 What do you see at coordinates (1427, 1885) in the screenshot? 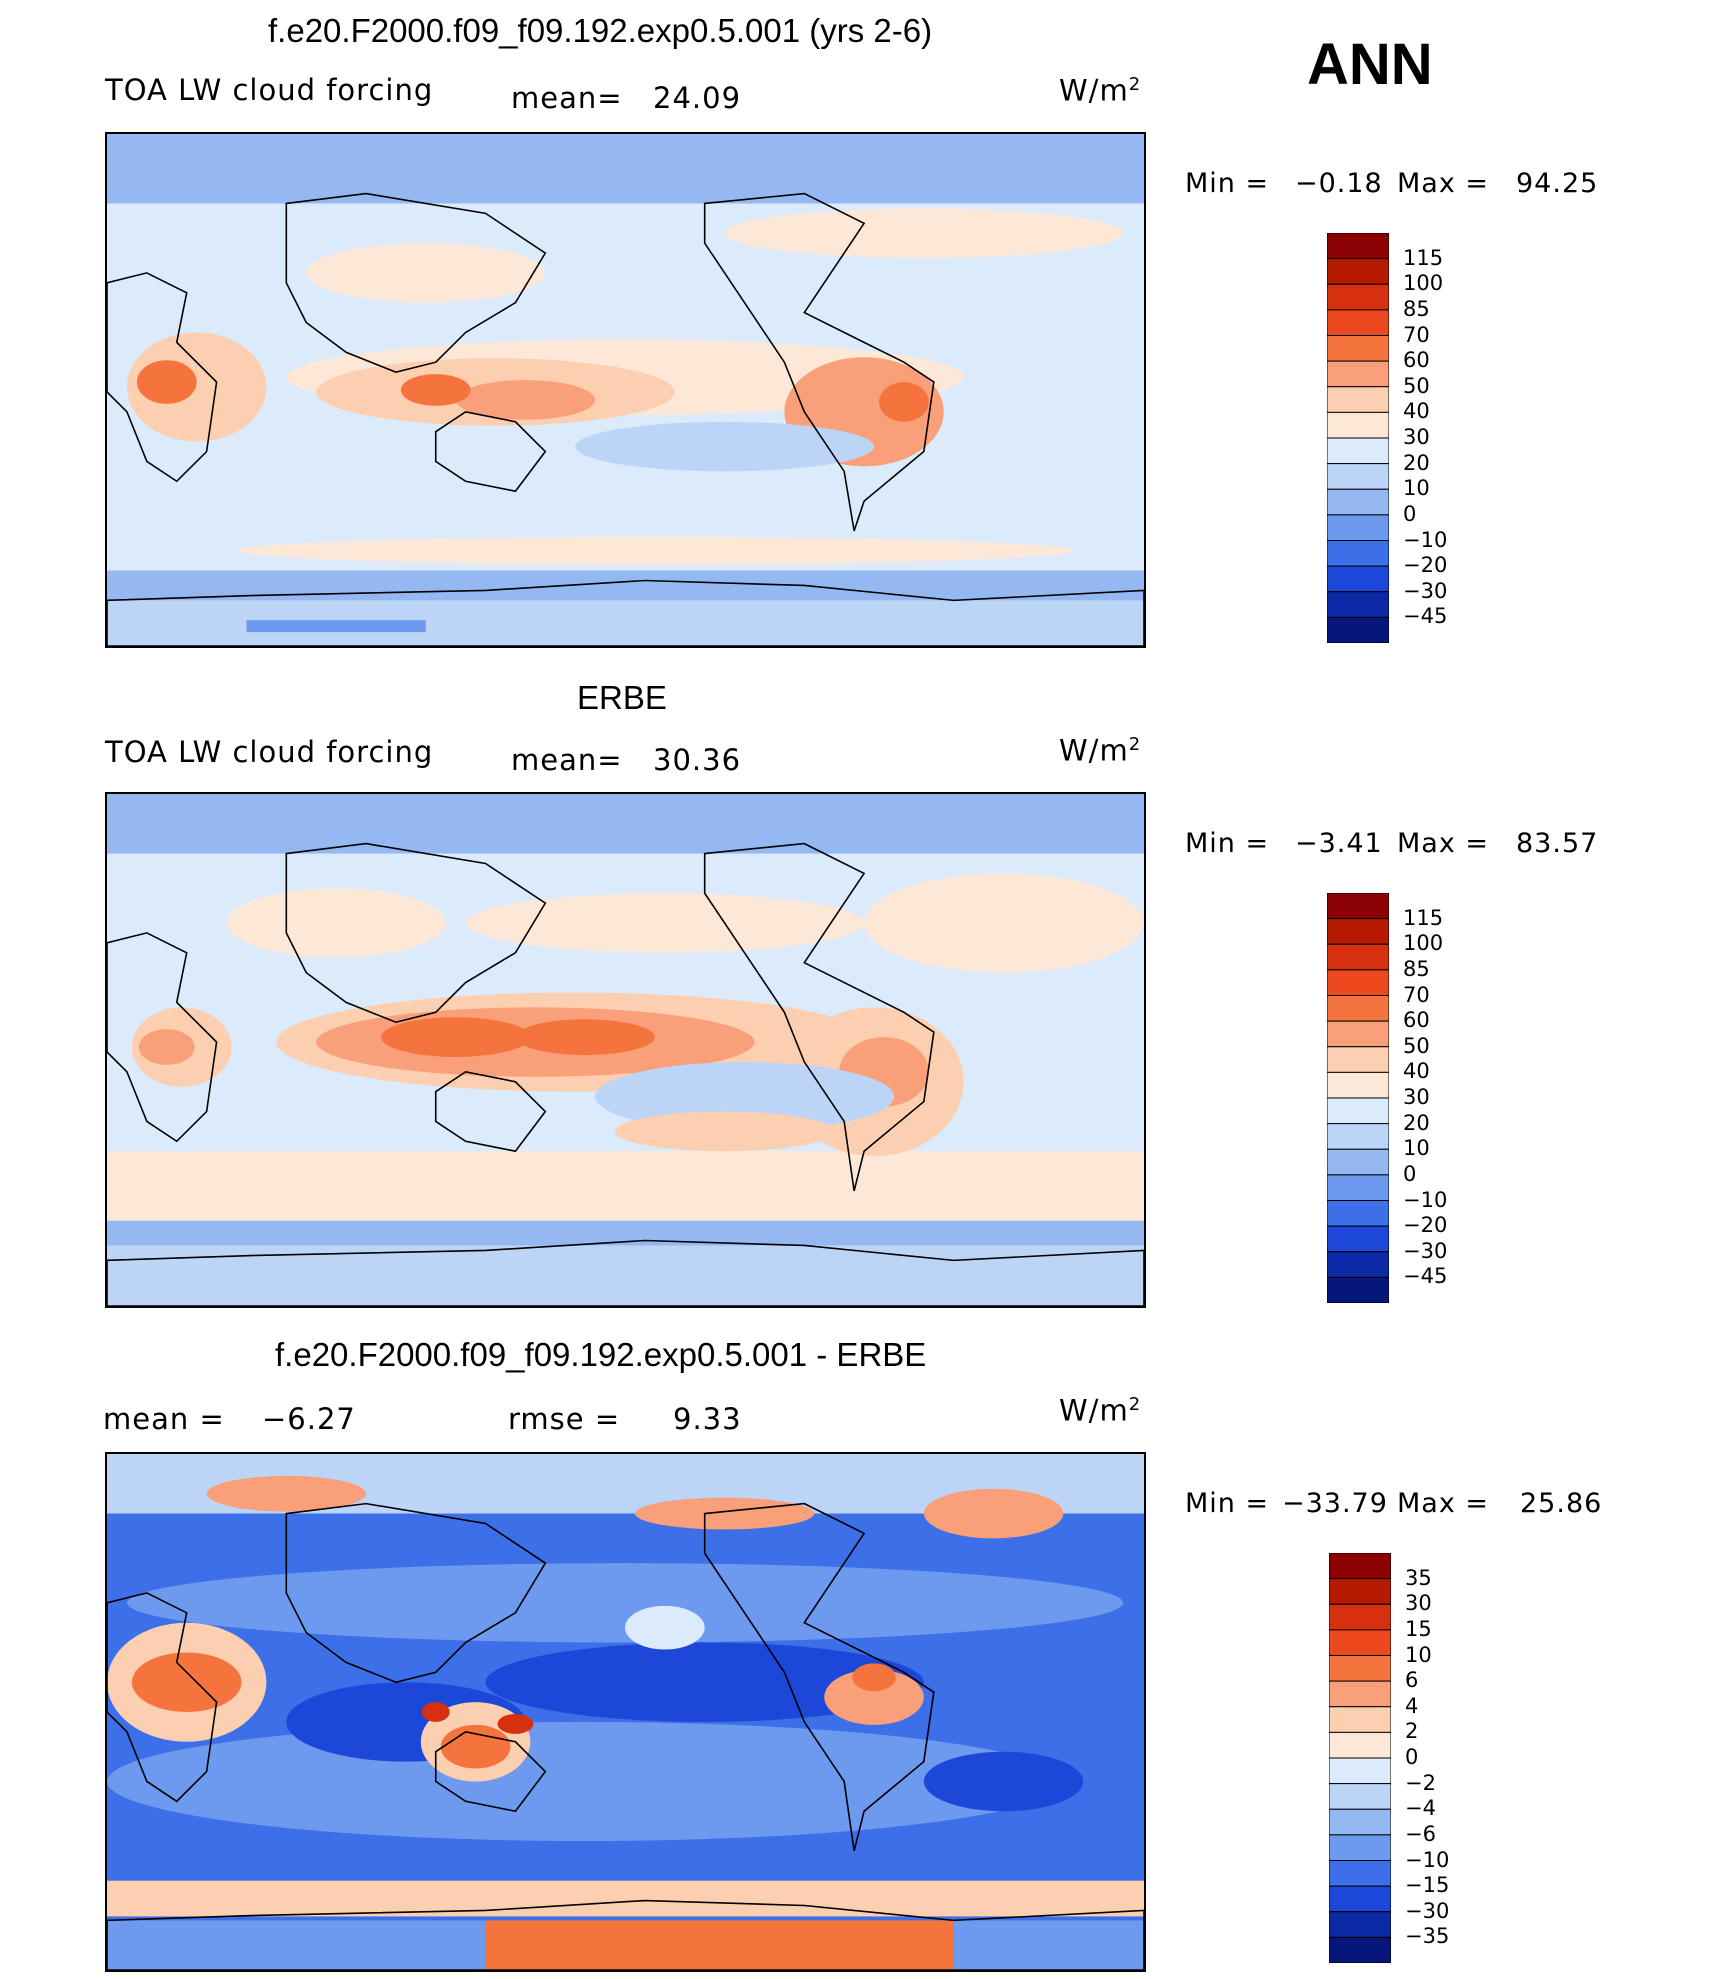
I see `cb2-tick: −15` at bounding box center [1427, 1885].